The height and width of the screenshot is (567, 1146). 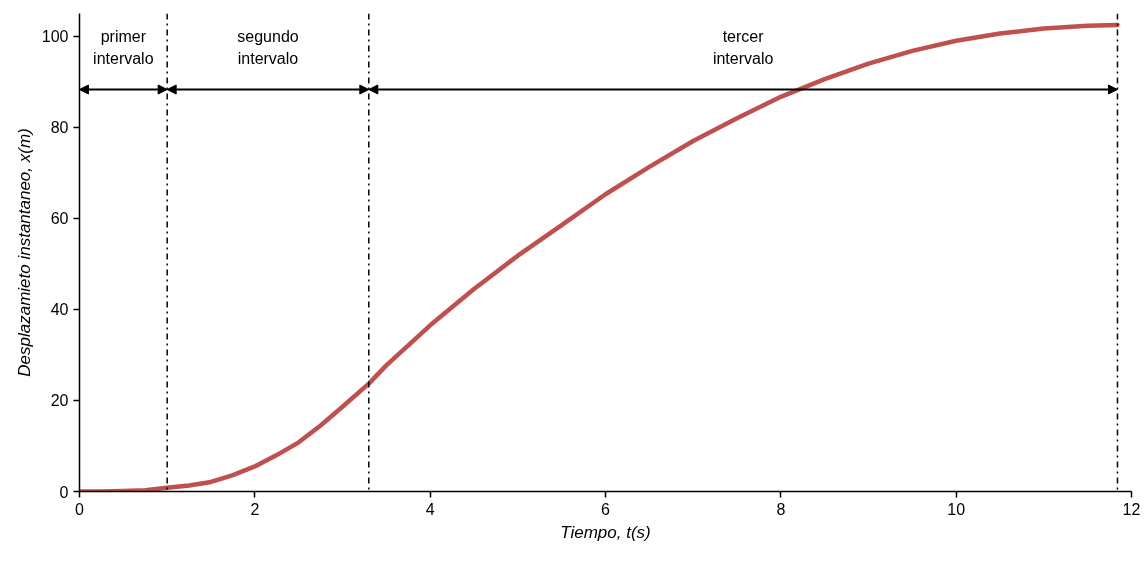 I want to click on x-tick-label: 2, so click(x=255, y=509).